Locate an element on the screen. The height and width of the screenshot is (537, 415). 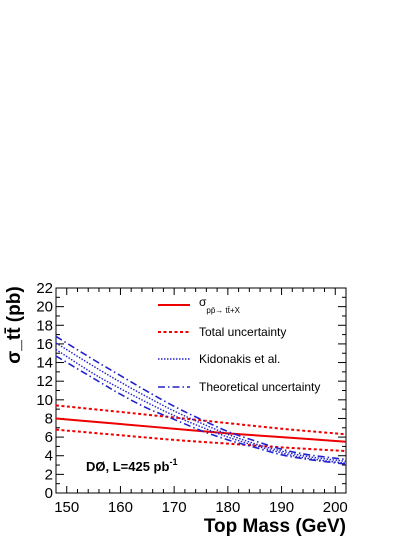
series-line-theory_unc-lower is located at coordinates (201, 410).